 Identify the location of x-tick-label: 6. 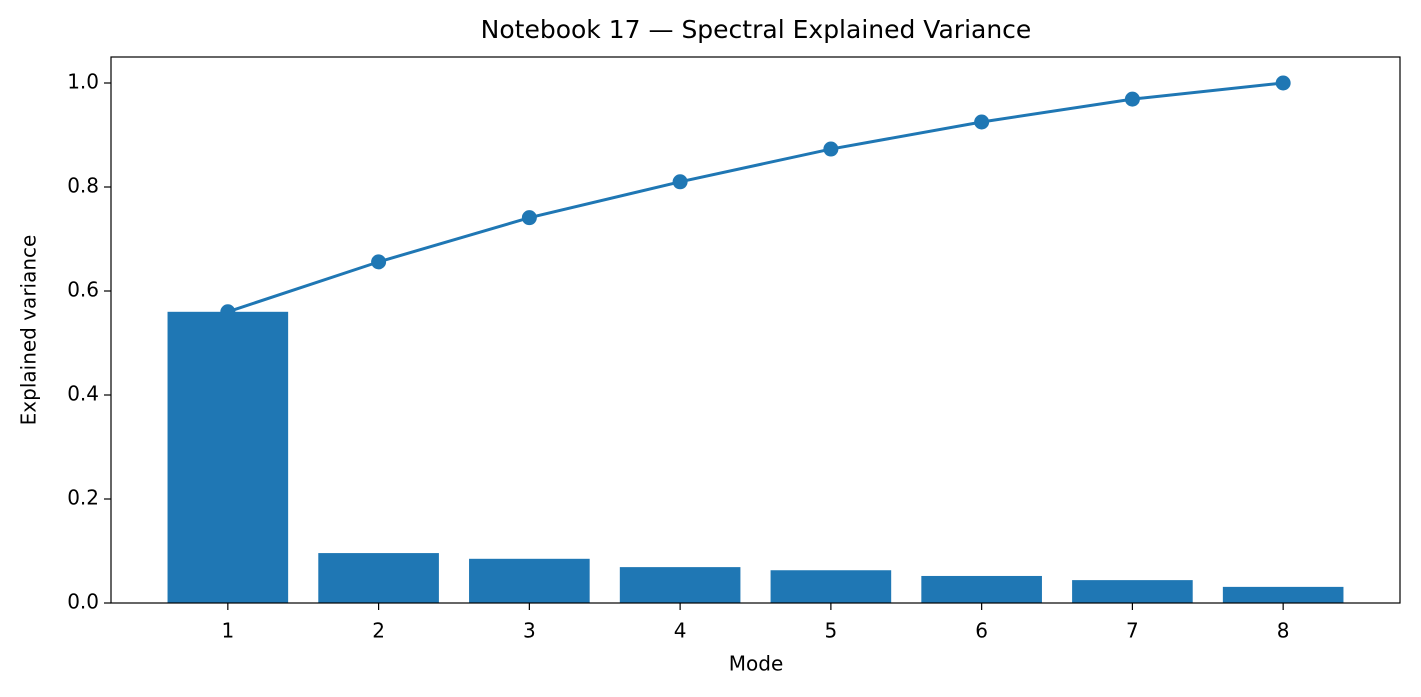
(981, 631).